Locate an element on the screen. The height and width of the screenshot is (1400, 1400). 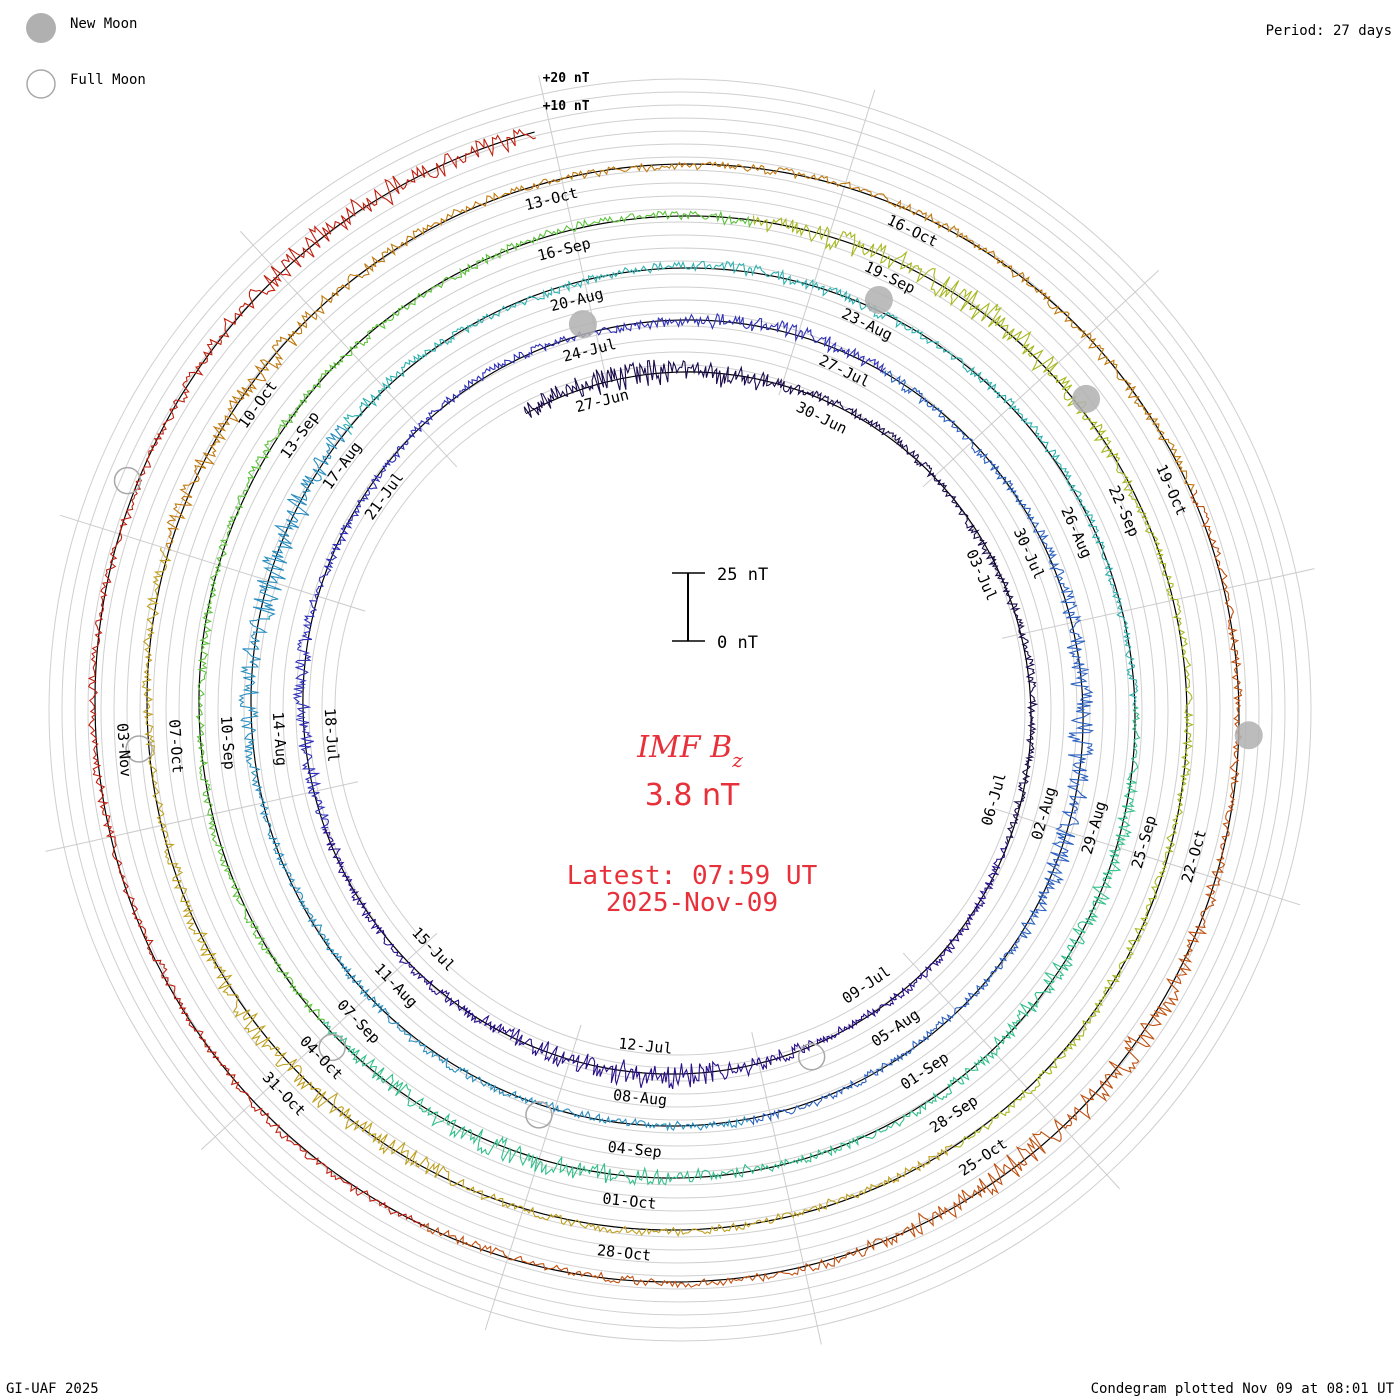
new-moon-legend-label: New Moon is located at coordinates (103, 24).